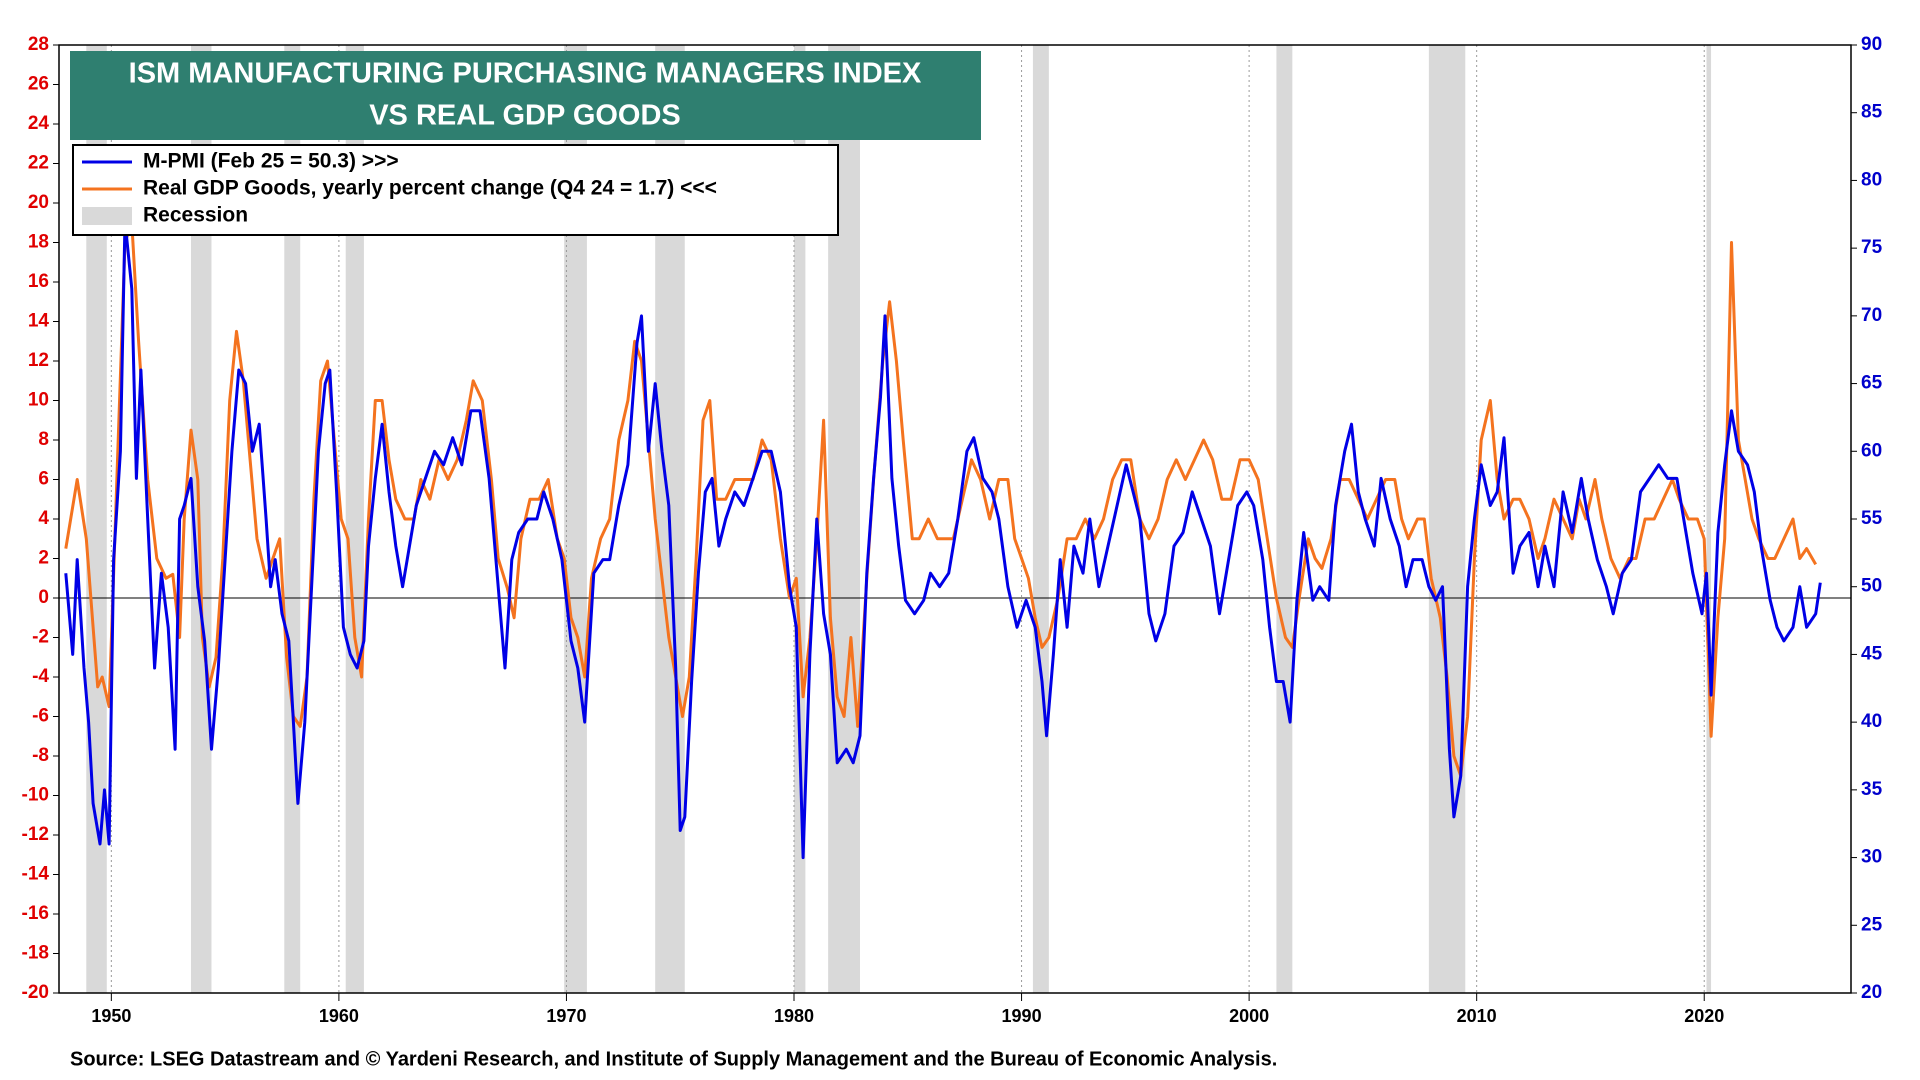 This screenshot has height=1080, width=1920. I want to click on y2-tick-label: 40, so click(1871, 721).